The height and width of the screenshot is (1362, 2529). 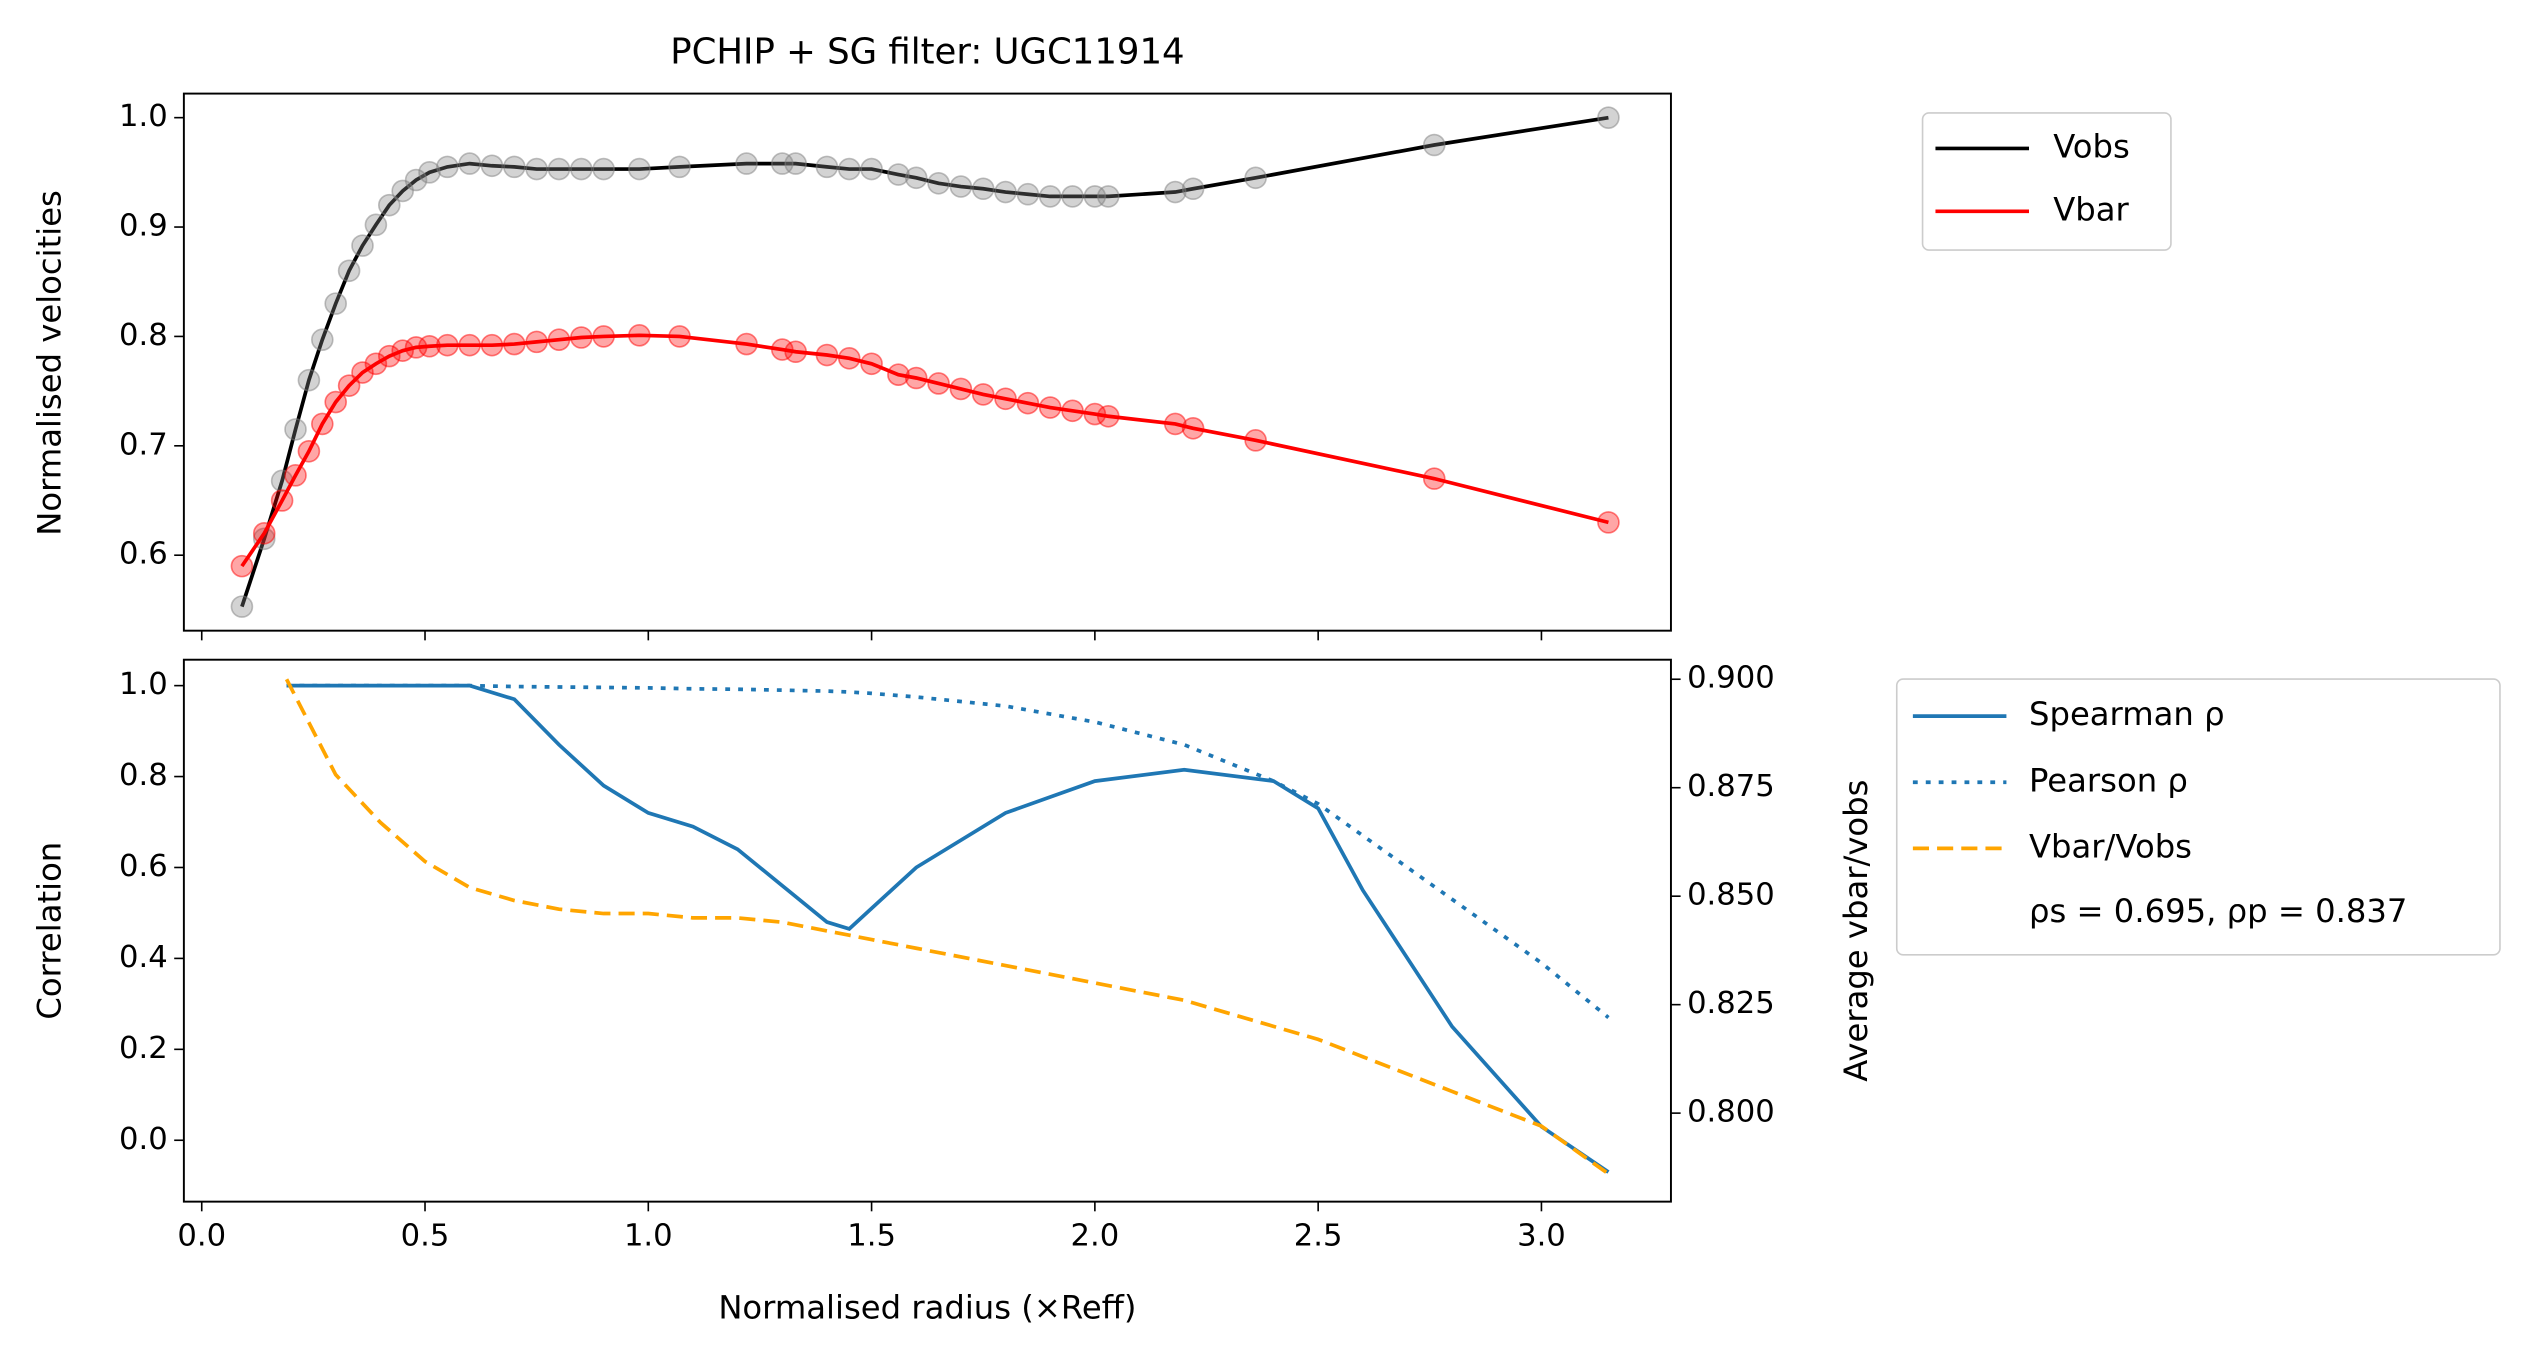 What do you see at coordinates (143, 1048) in the screenshot?
I see `y-tick-label: 0.2` at bounding box center [143, 1048].